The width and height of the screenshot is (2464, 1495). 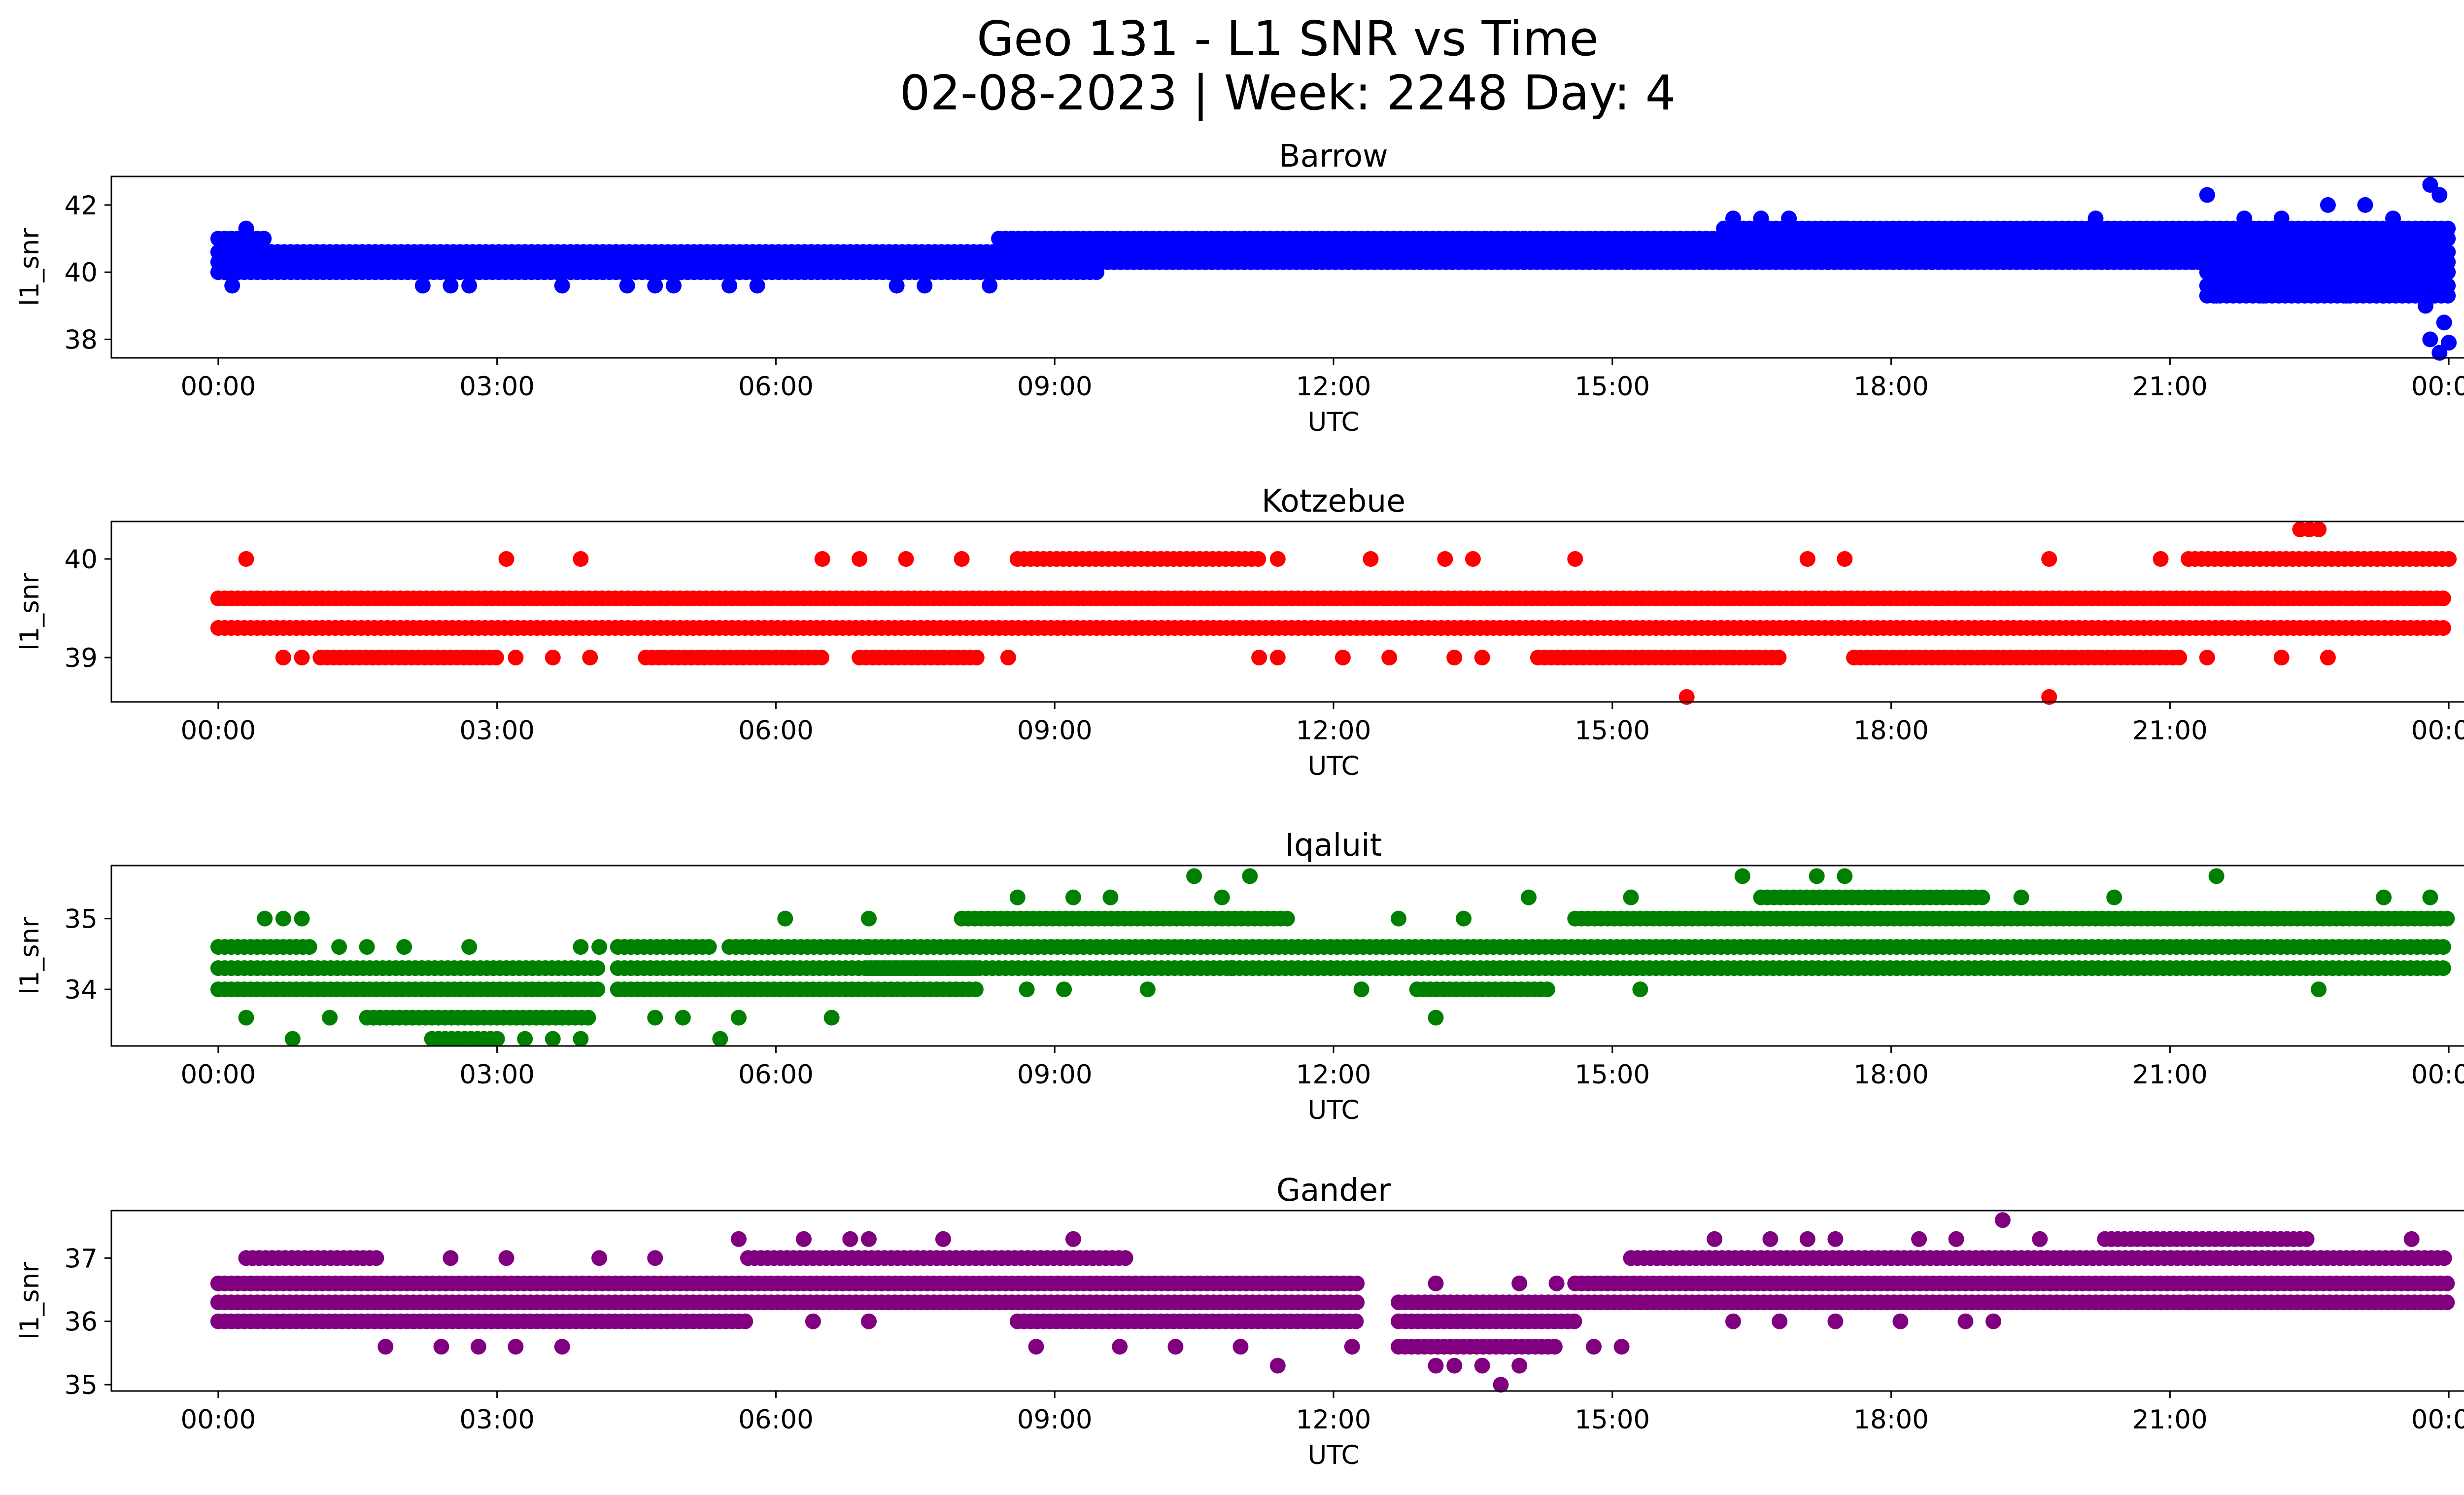 I want to click on scatter-points, so click(x=1333, y=269).